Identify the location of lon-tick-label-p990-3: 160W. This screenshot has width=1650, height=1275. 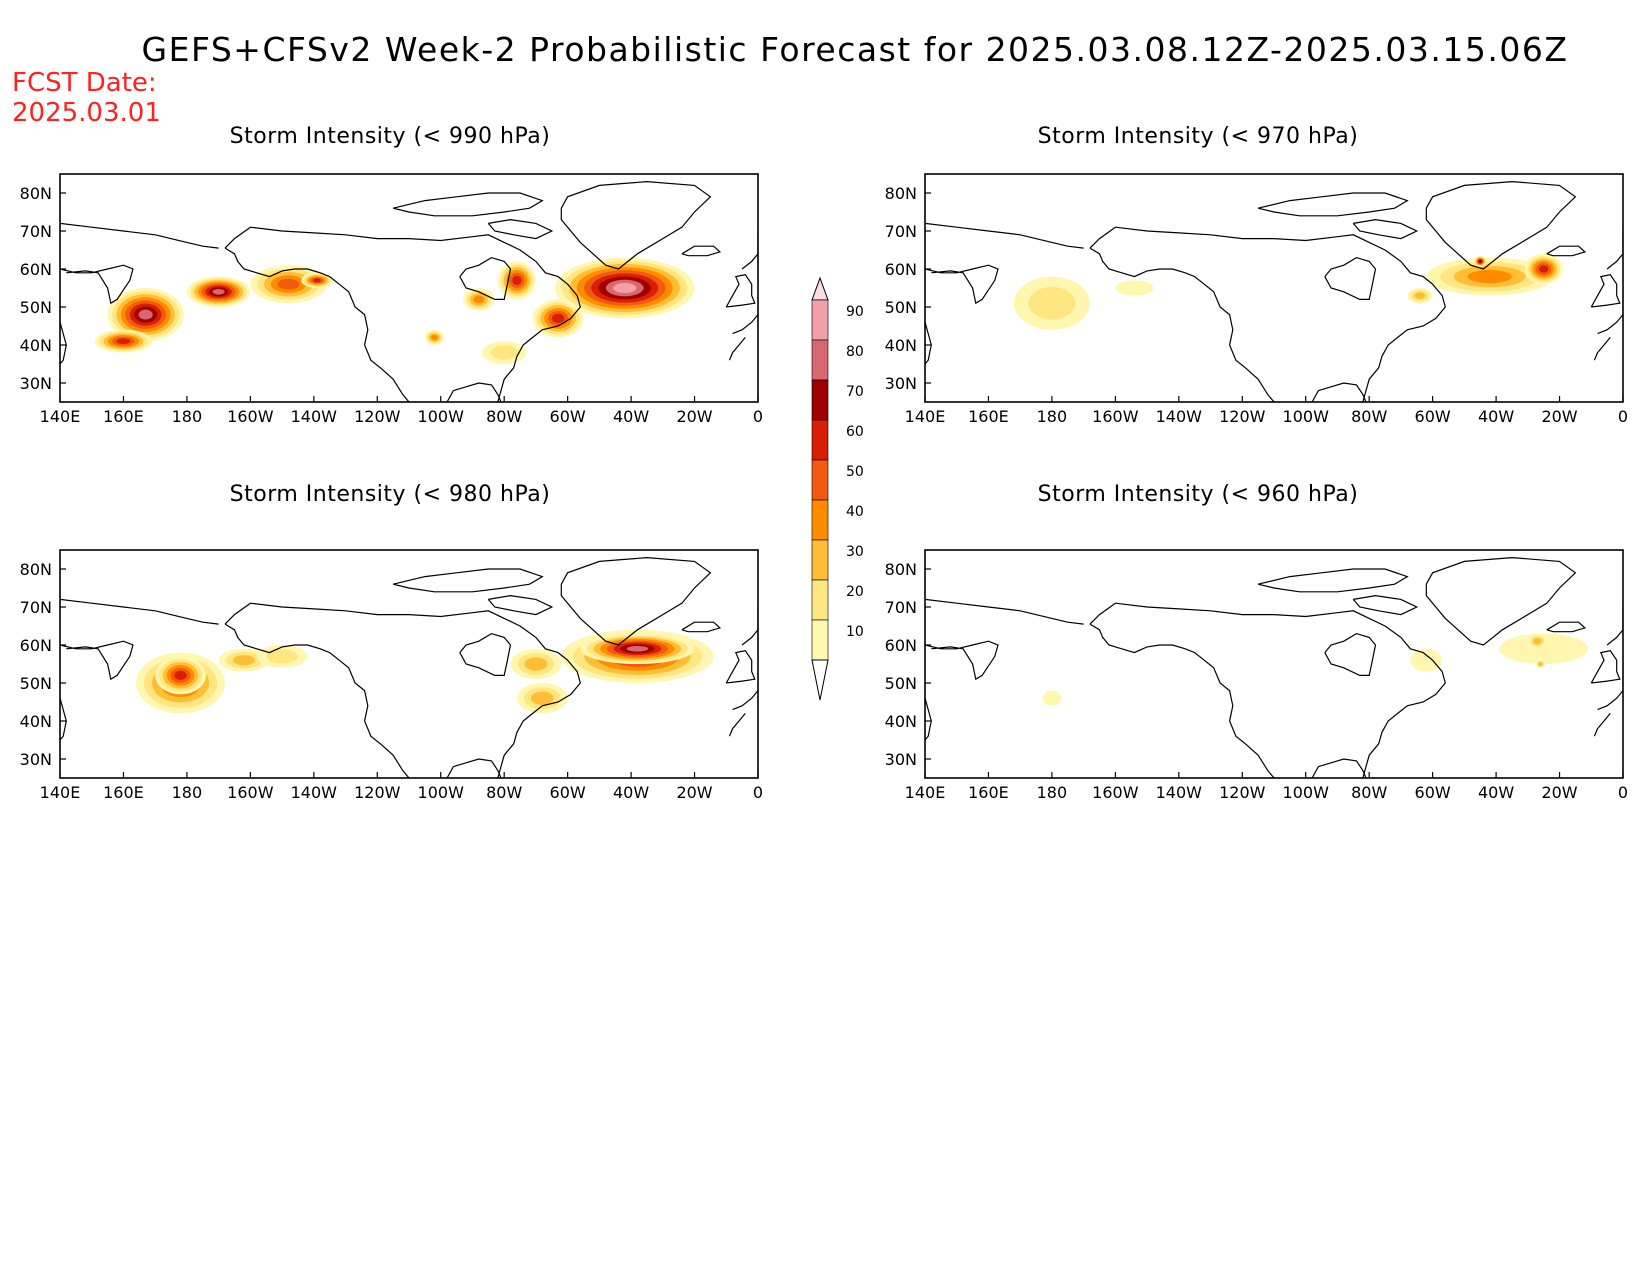
(250, 416).